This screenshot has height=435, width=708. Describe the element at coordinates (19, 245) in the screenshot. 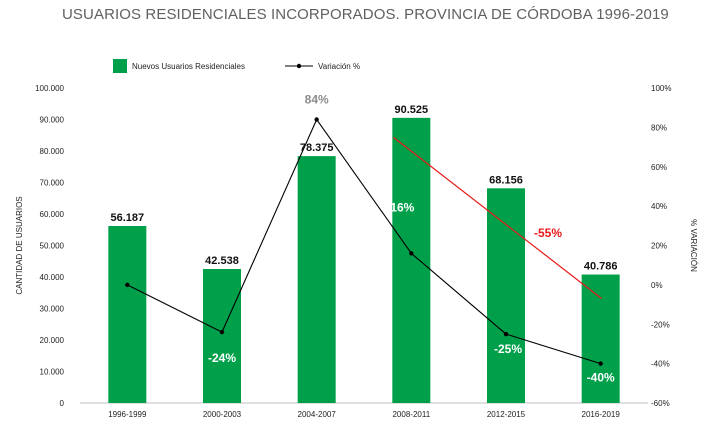

I see `y-axis-title: CANTIDAD DE USUARIOS` at that location.